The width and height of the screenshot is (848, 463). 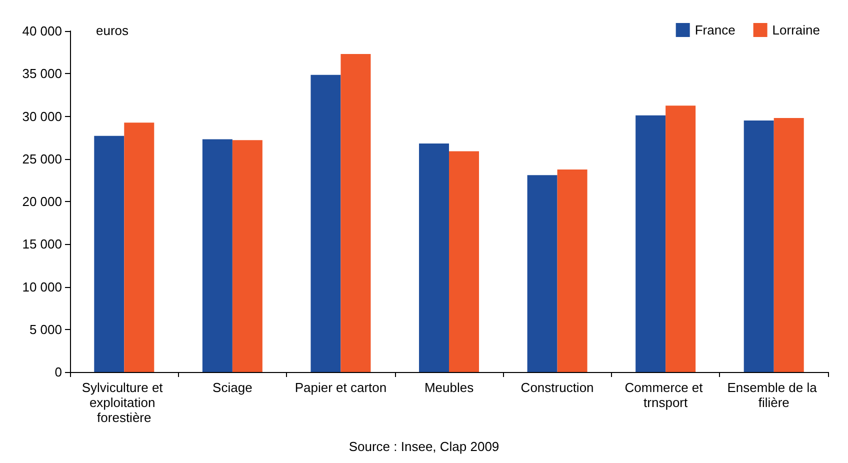 I want to click on x-tick-label: Sciage, so click(x=232, y=387).